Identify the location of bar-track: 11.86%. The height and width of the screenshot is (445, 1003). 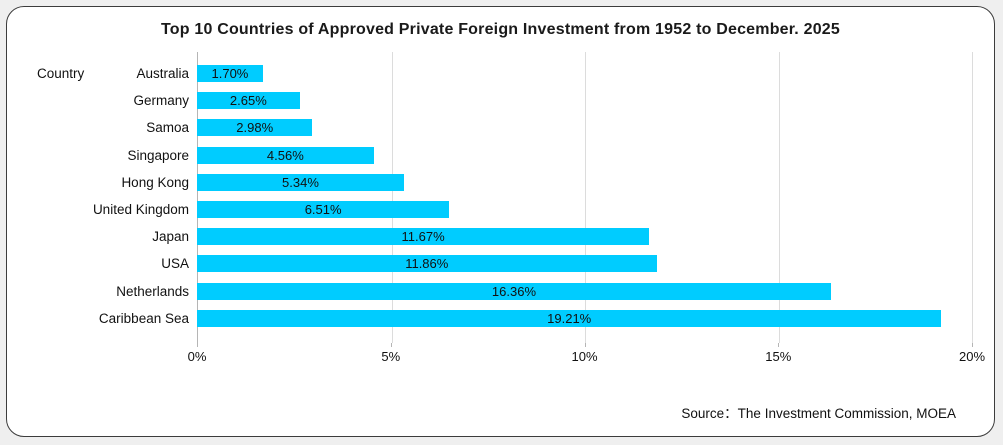
(584, 264).